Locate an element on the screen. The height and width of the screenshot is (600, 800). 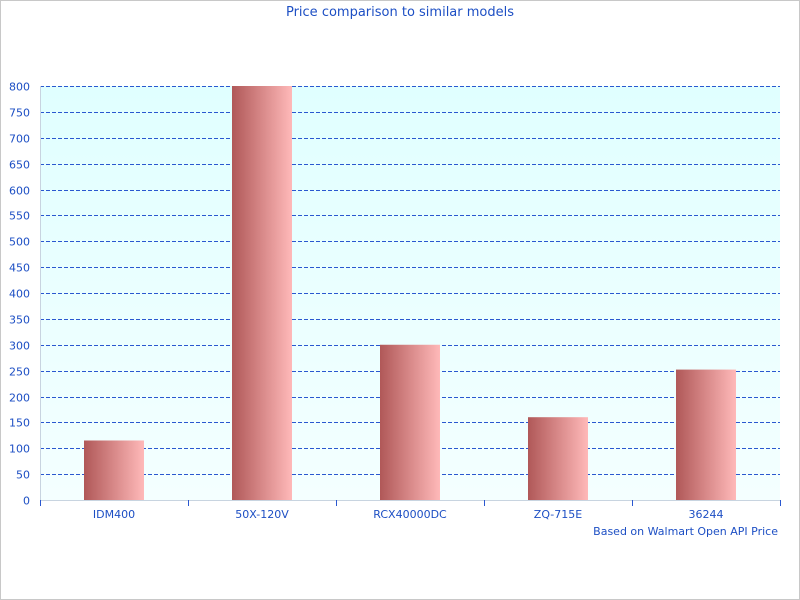
y-tick-label: 350 is located at coordinates (19, 320).